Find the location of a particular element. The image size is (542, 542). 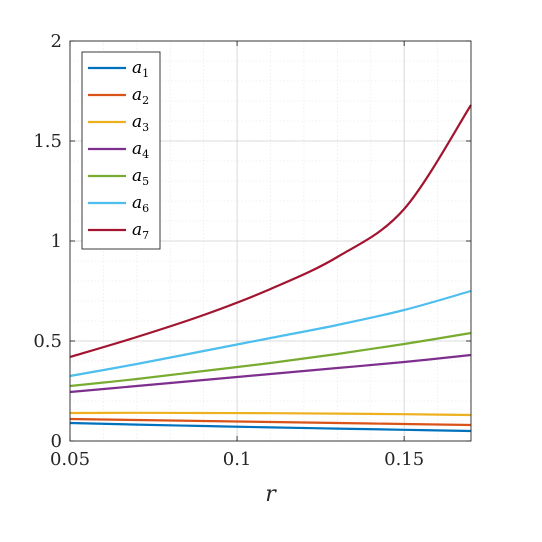

series-line-a4 is located at coordinates (270, 373).